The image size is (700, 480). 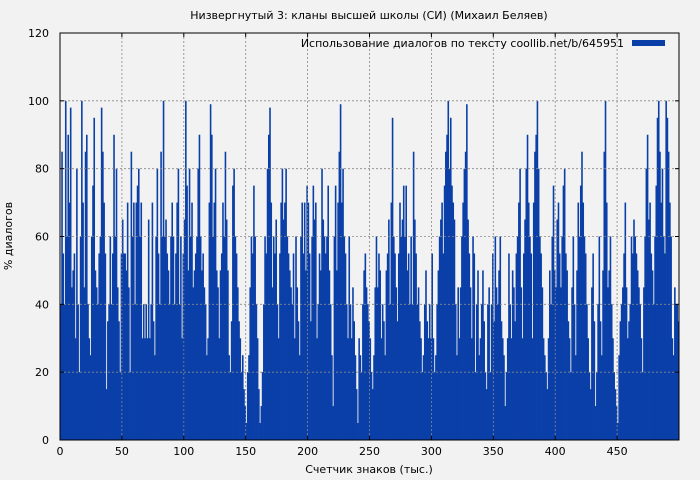 I want to click on x-axis-label: Счетчик знаков (тыс.), so click(x=369, y=469).